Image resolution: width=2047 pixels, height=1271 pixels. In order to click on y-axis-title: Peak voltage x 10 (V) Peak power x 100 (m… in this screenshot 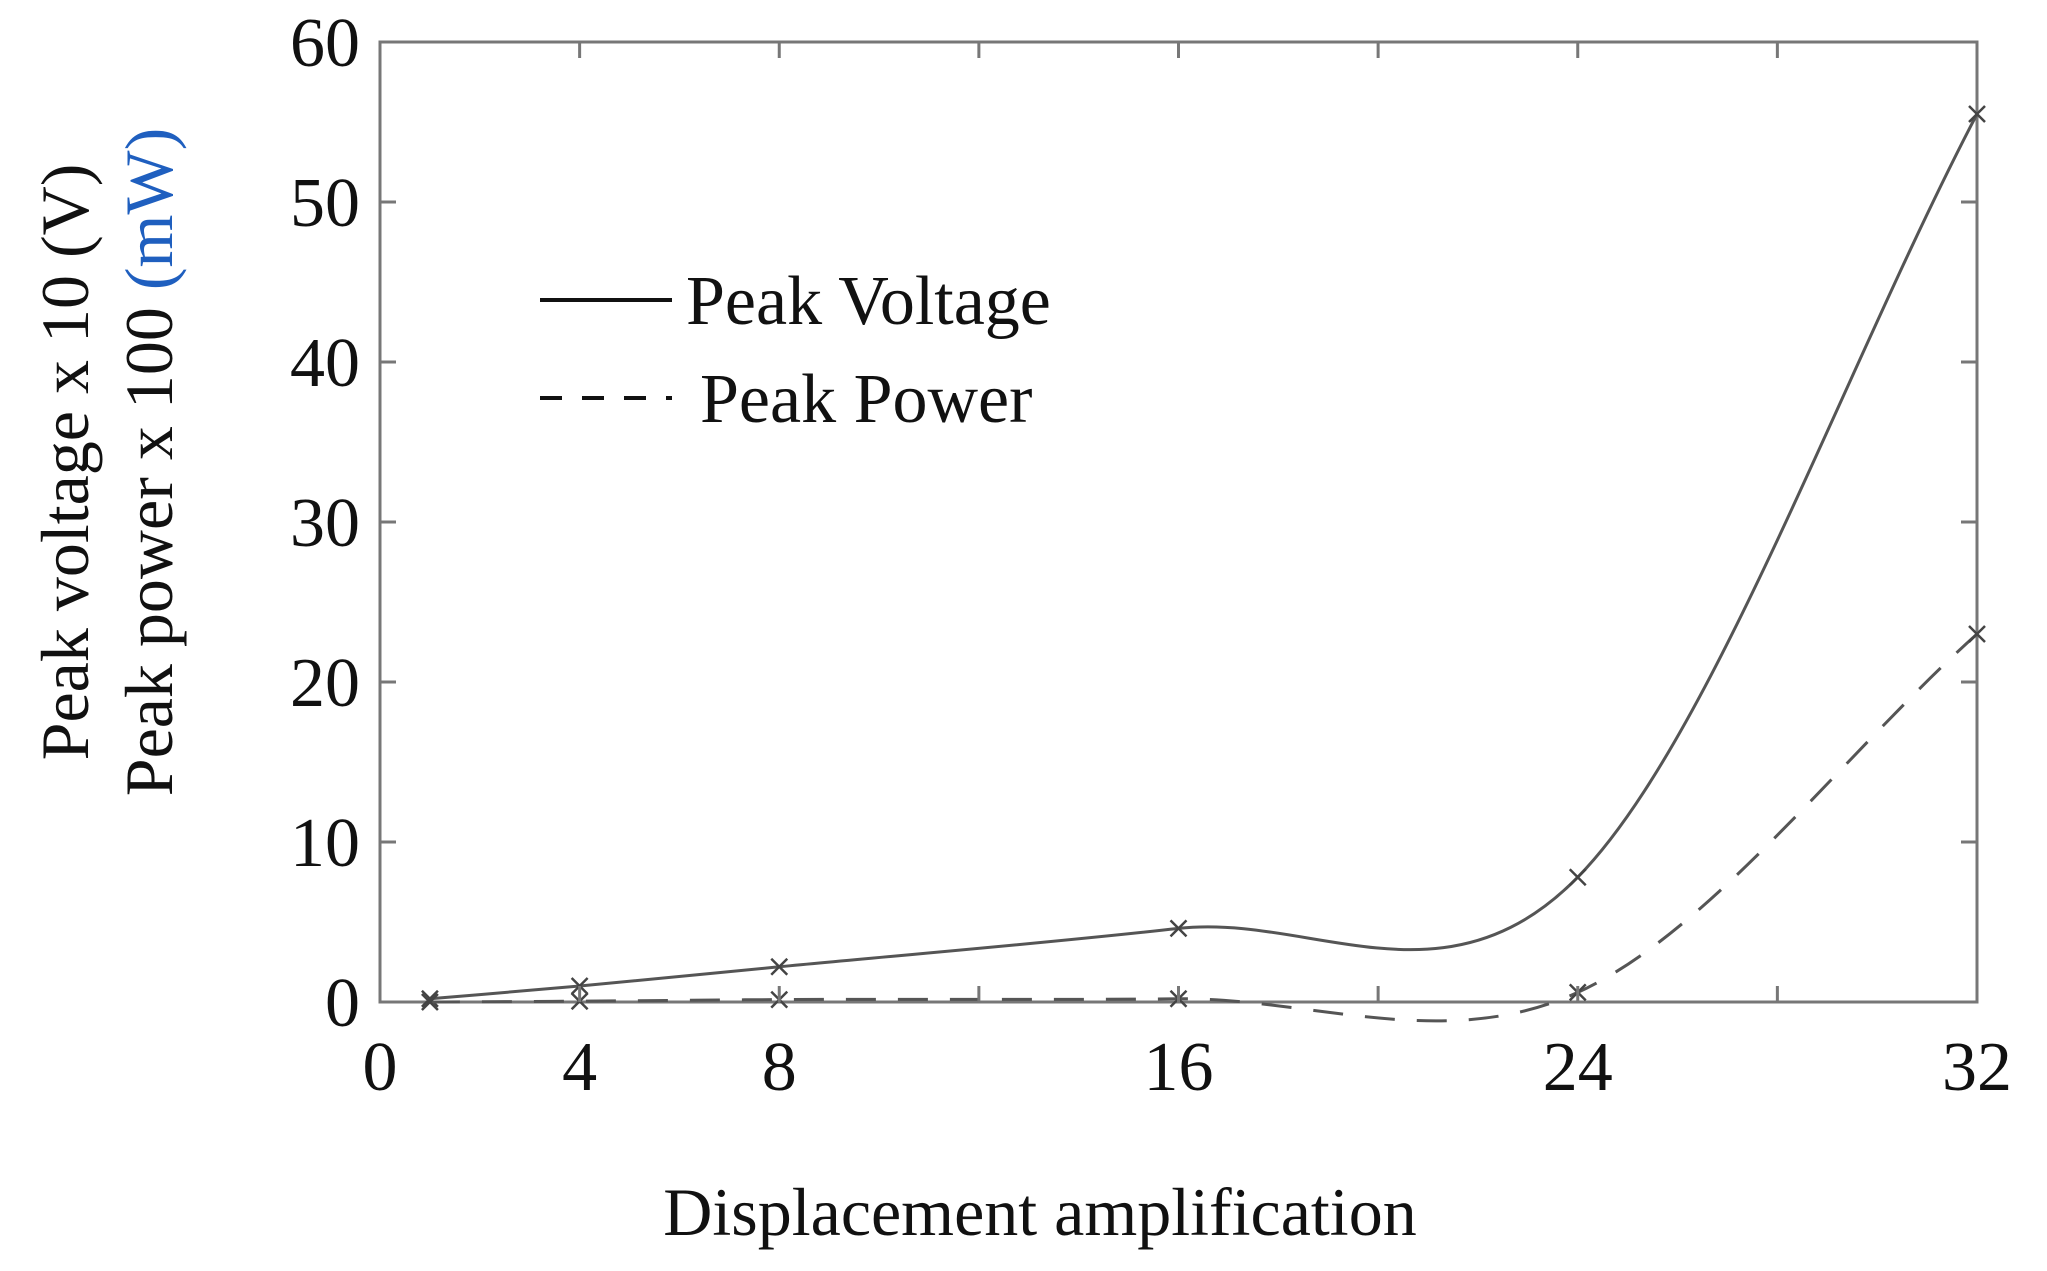, I will do `click(107, 462)`.